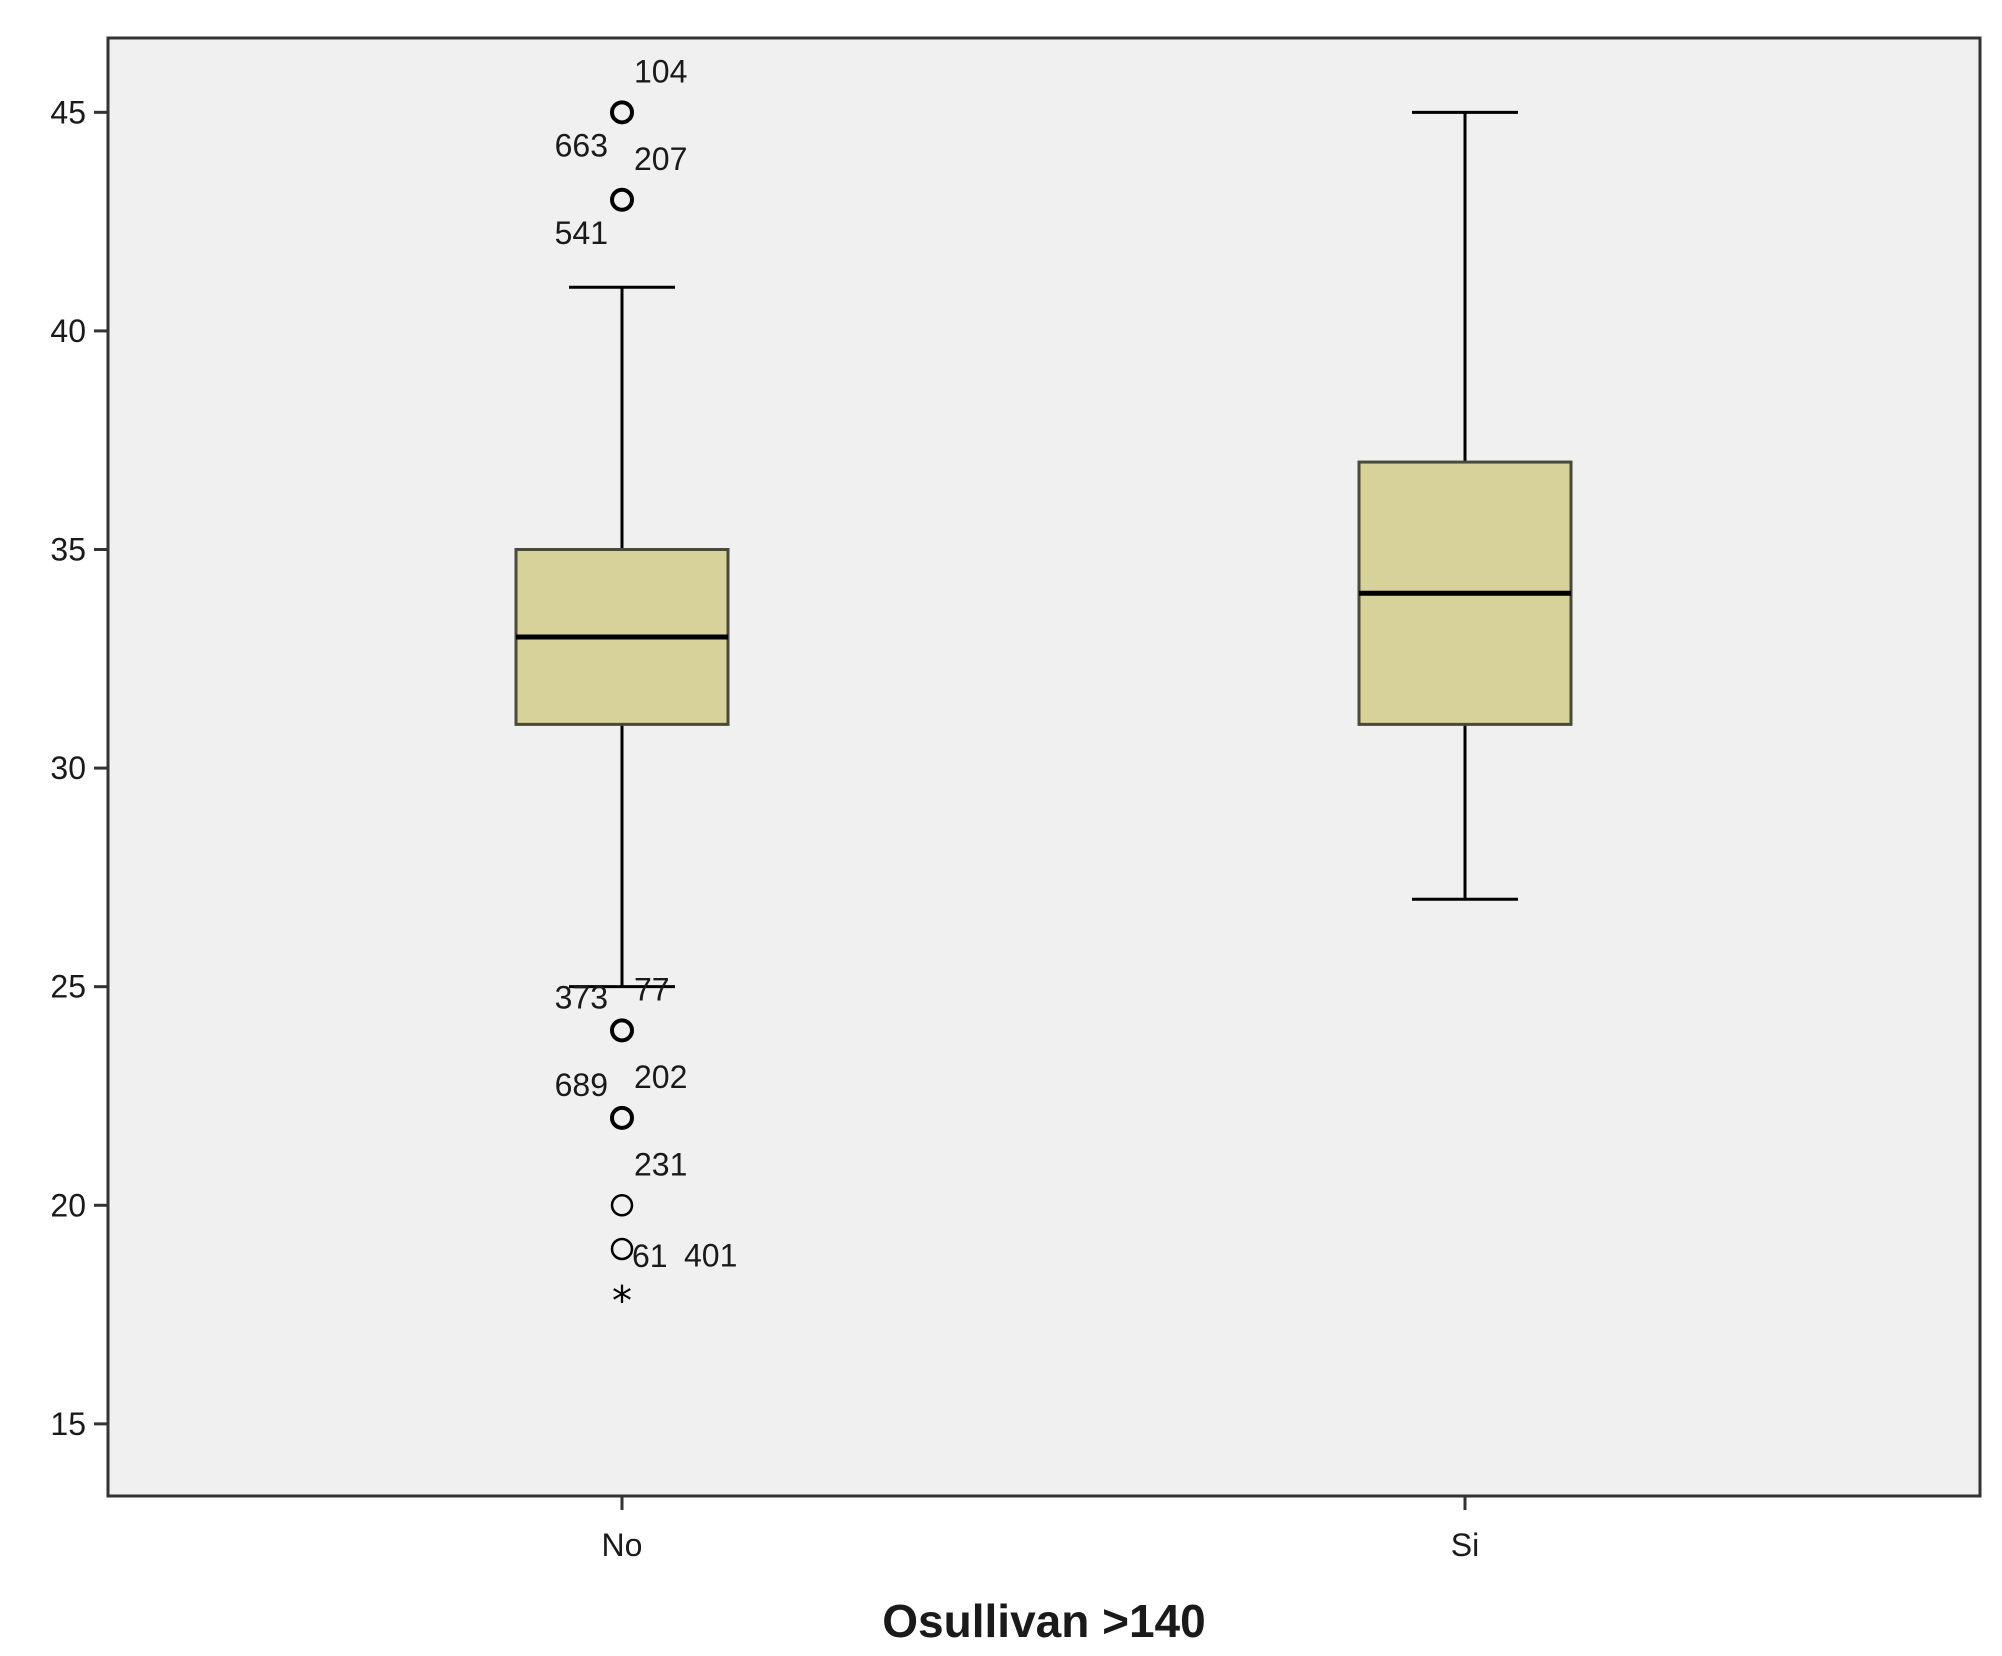 The width and height of the screenshot is (2002, 1656). Describe the element at coordinates (68, 331) in the screenshot. I see `y-tick-label: 40` at that location.